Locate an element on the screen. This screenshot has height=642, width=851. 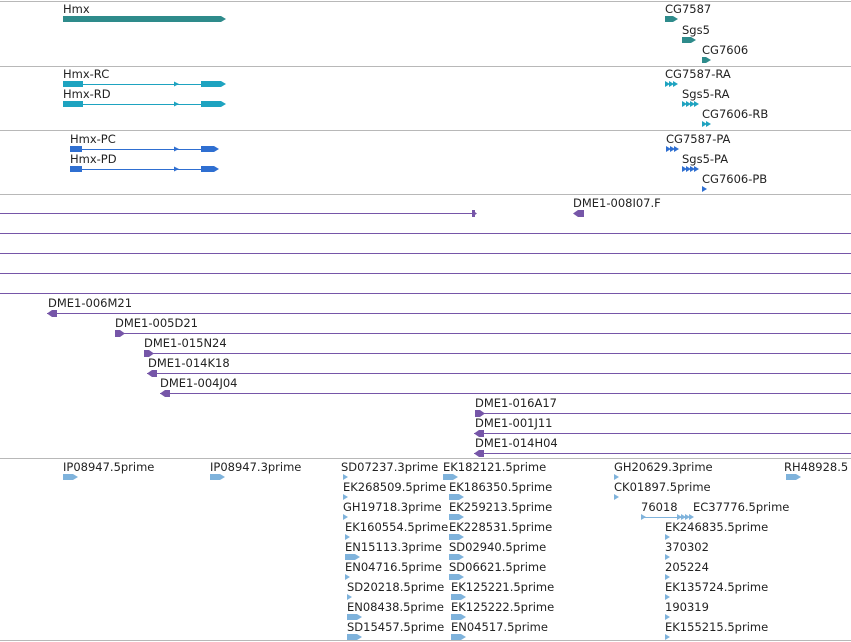
est-label-8: SD20218.5prime is located at coordinates (396, 587).